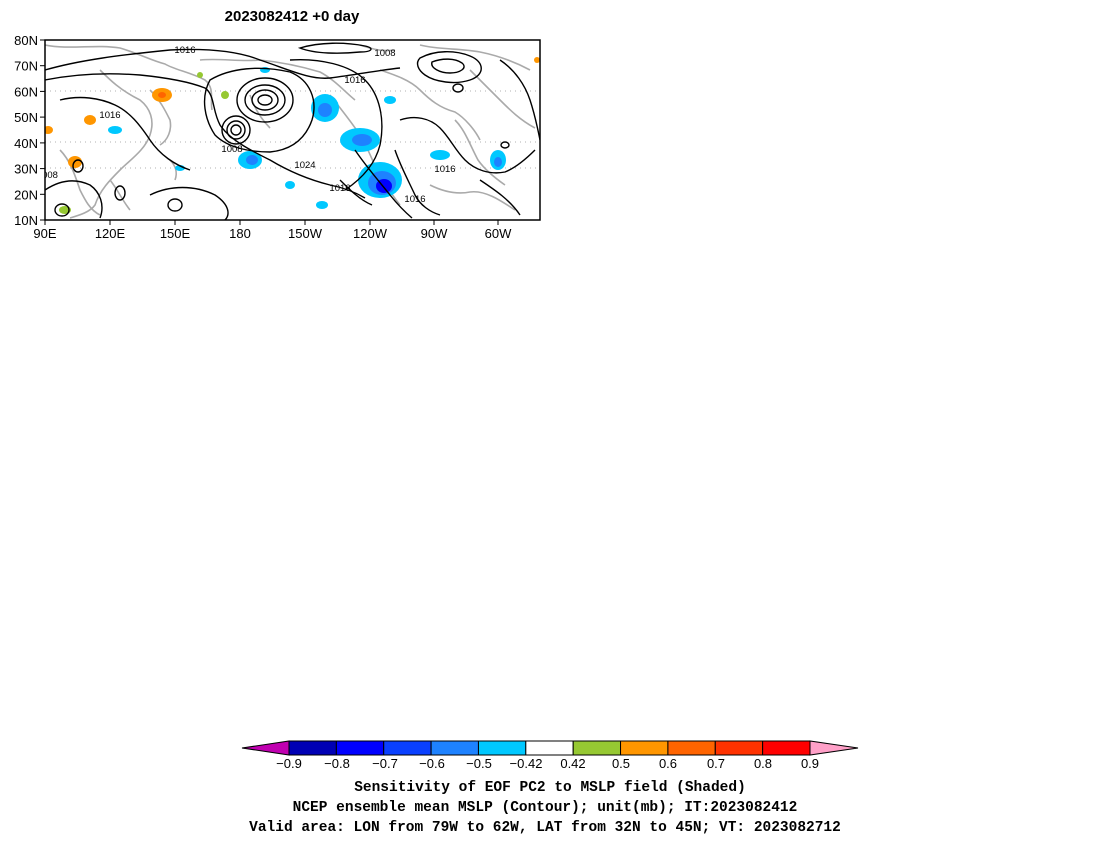  I want to click on lon-label: 150E, so click(175, 233).